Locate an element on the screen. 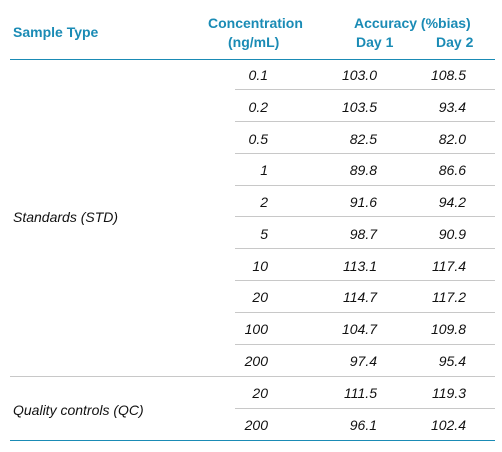  table-cell-day1: 103.5 is located at coordinates (359, 107).